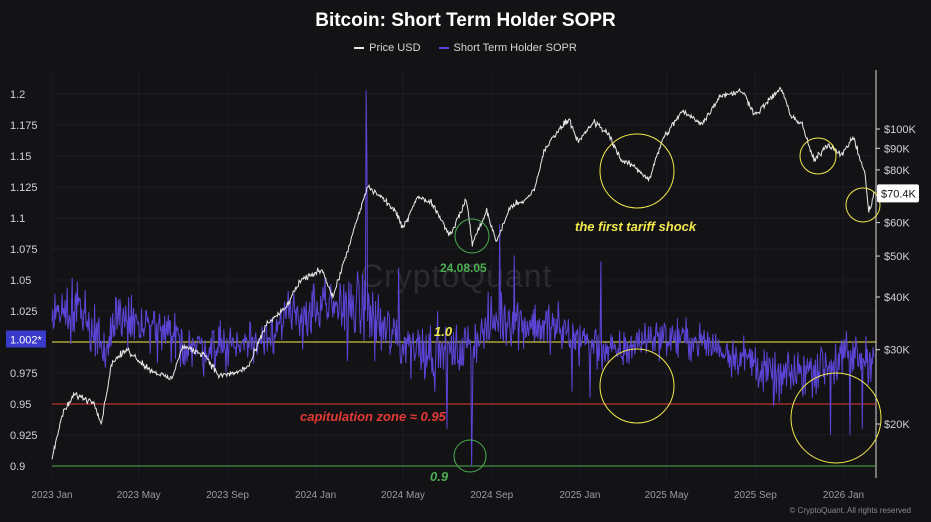 The width and height of the screenshot is (931, 522). What do you see at coordinates (443, 331) in the screenshot?
I see `ref-label-1: 1.0` at bounding box center [443, 331].